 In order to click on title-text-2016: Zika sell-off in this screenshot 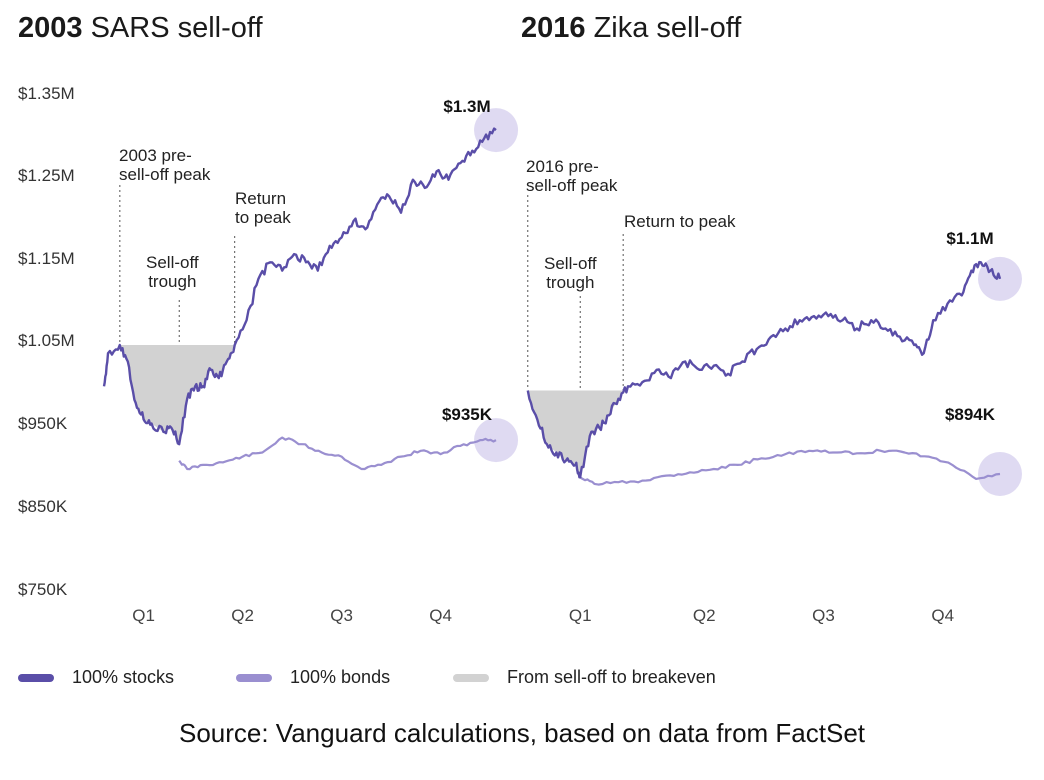, I will do `click(667, 28)`.